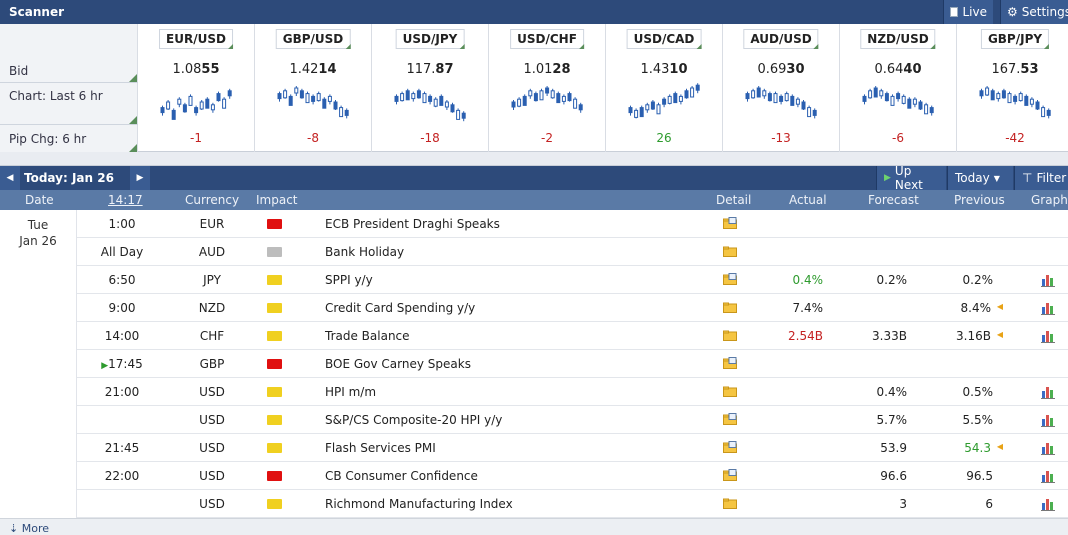 The height and width of the screenshot is (535, 1068). I want to click on bid-pips: 87, so click(444, 69).